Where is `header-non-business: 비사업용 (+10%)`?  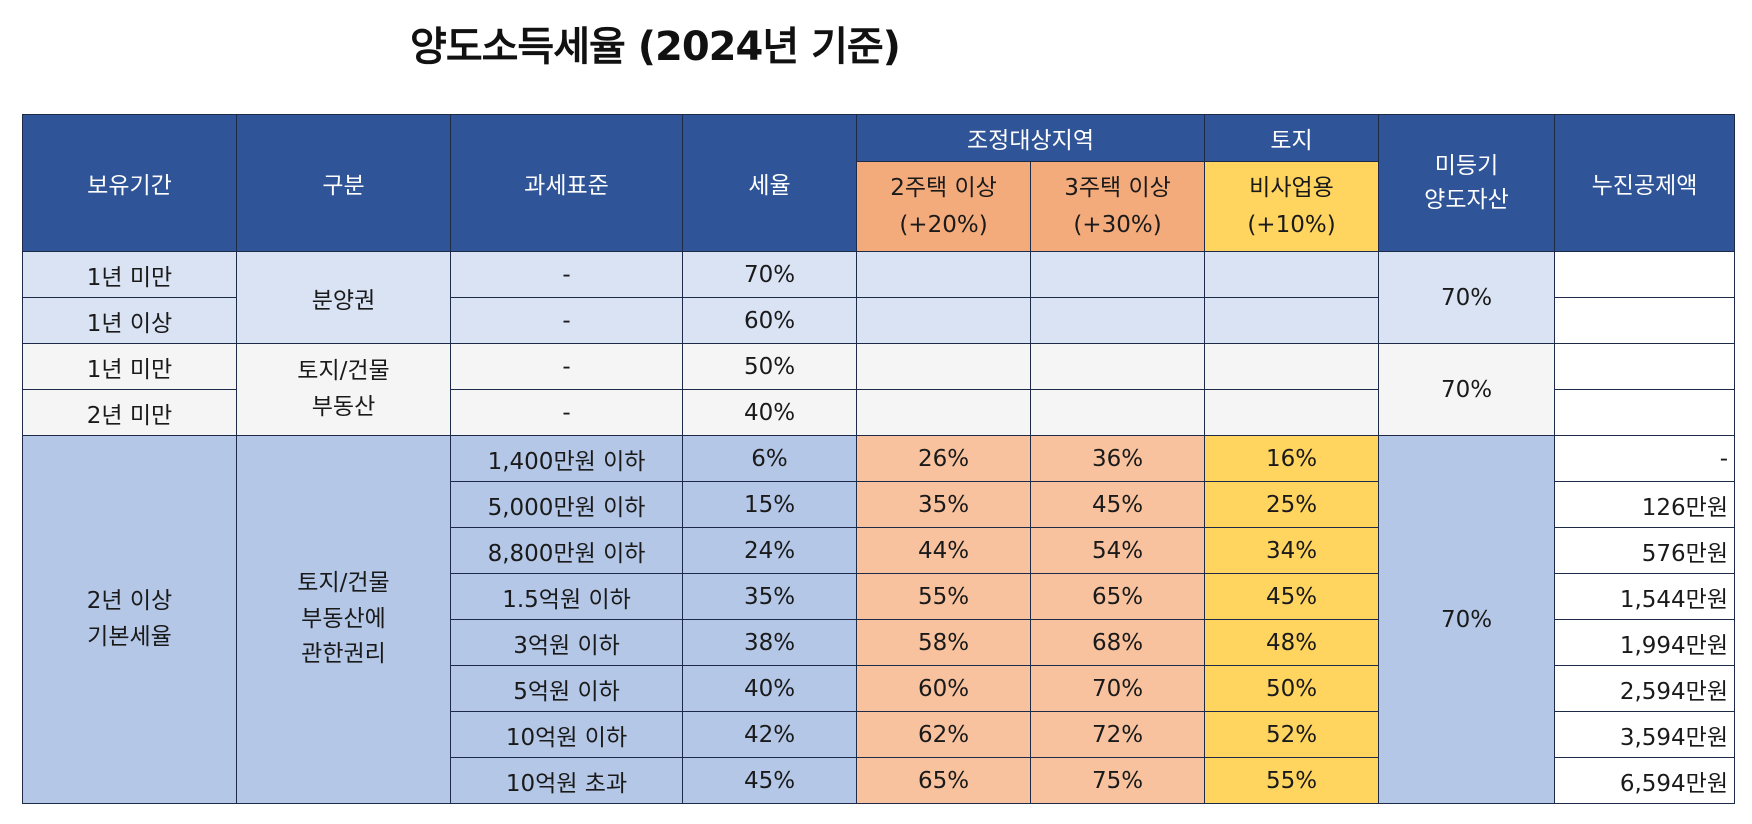 header-non-business: 비사업용 (+10%) is located at coordinates (1291, 206).